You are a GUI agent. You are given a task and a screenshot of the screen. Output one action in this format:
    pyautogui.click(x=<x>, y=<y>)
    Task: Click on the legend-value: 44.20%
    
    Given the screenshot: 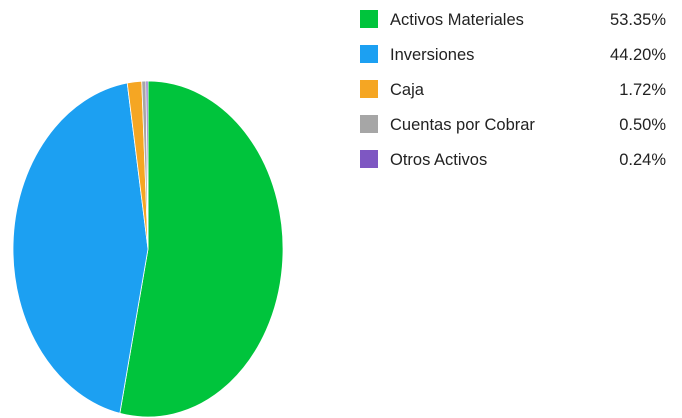 What is the action you would take?
    pyautogui.click(x=638, y=55)
    